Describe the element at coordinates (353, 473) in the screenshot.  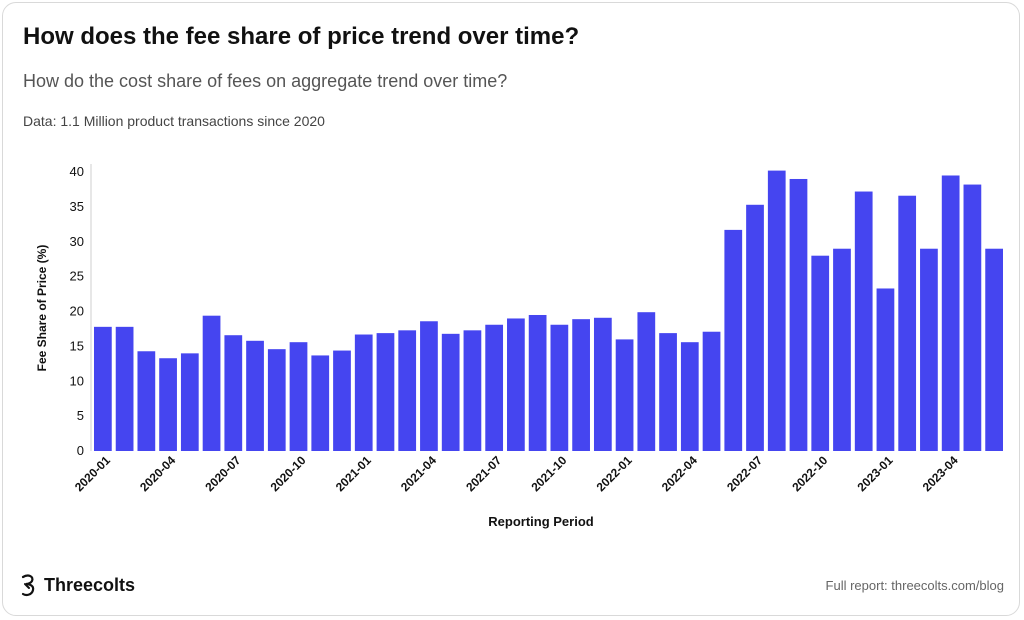
I see `x-tick-label: 2021-01` at that location.